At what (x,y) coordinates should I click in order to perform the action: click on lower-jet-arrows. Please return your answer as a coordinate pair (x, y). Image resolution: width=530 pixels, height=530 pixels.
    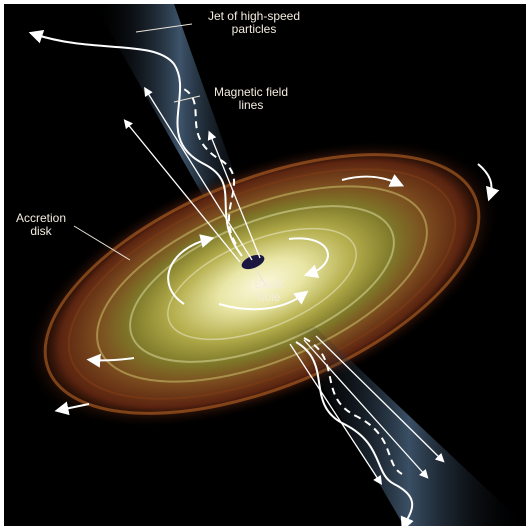
    Looking at the image, I should click on (367, 410).